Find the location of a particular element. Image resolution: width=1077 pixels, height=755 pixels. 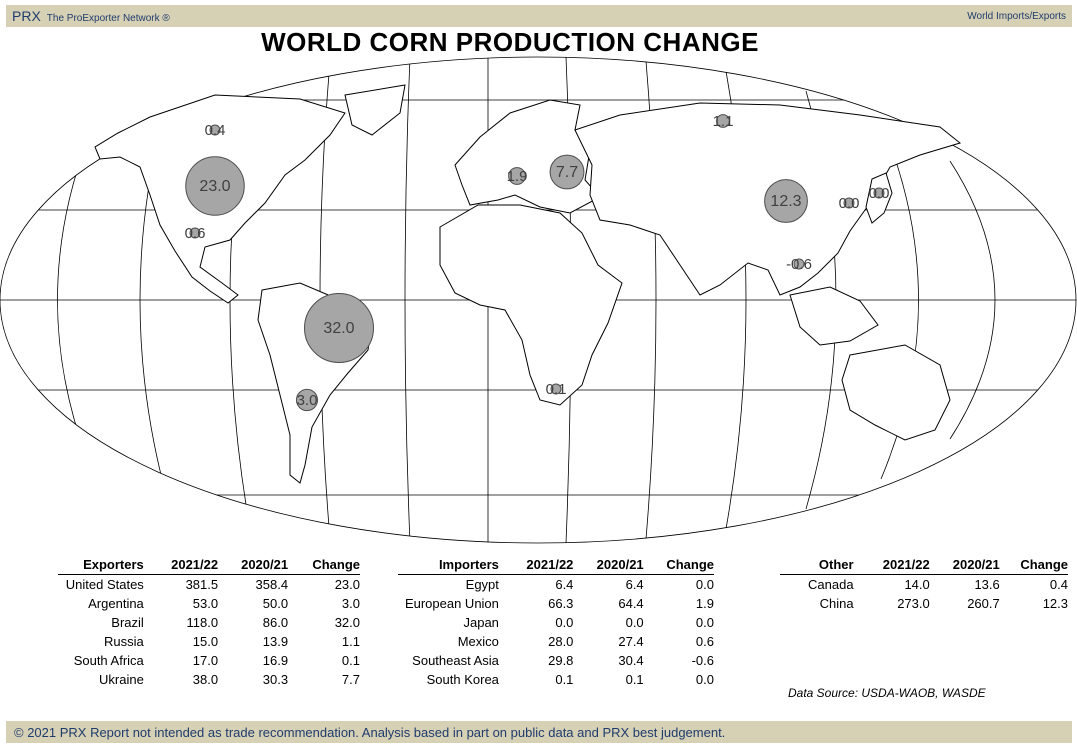

bubble-label: 1.9 is located at coordinates (517, 176).